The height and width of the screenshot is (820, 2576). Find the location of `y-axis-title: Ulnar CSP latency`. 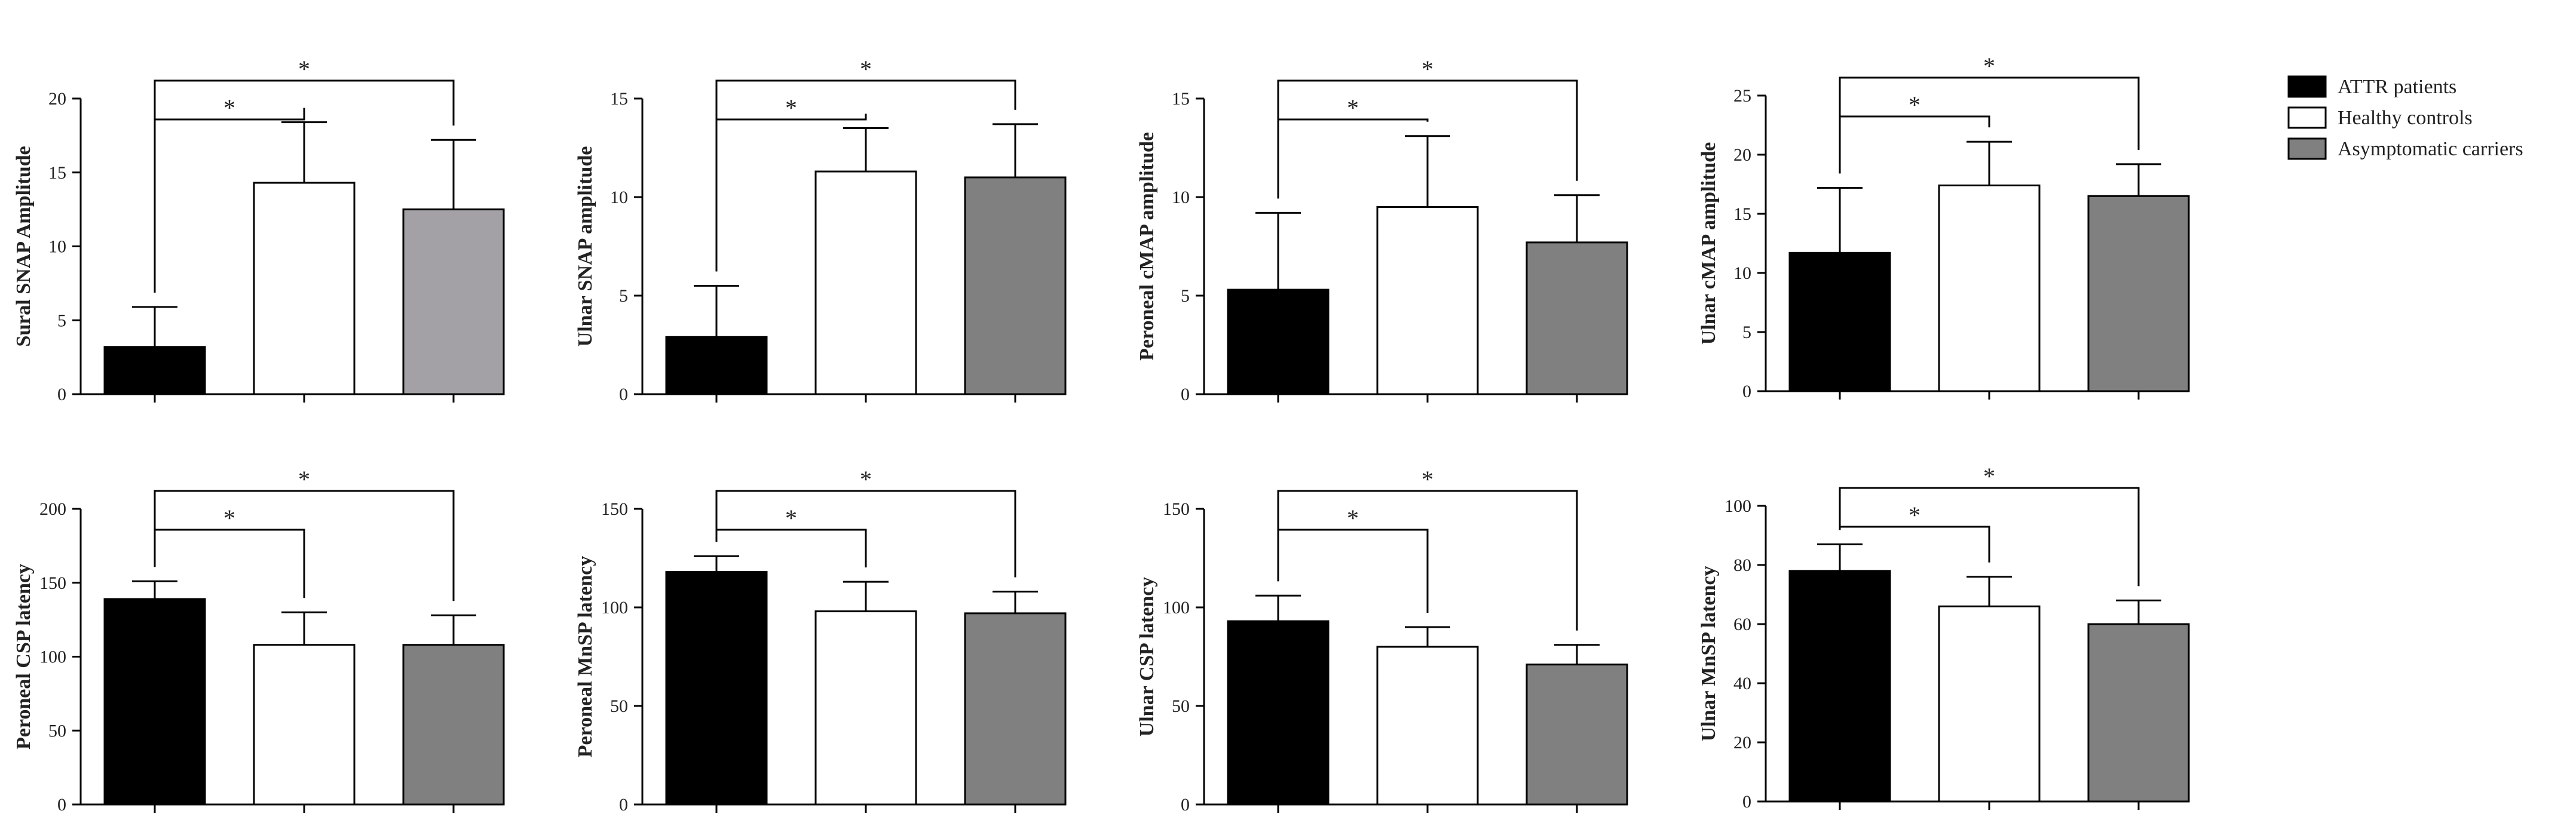

y-axis-title: Ulnar CSP latency is located at coordinates (1147, 657).